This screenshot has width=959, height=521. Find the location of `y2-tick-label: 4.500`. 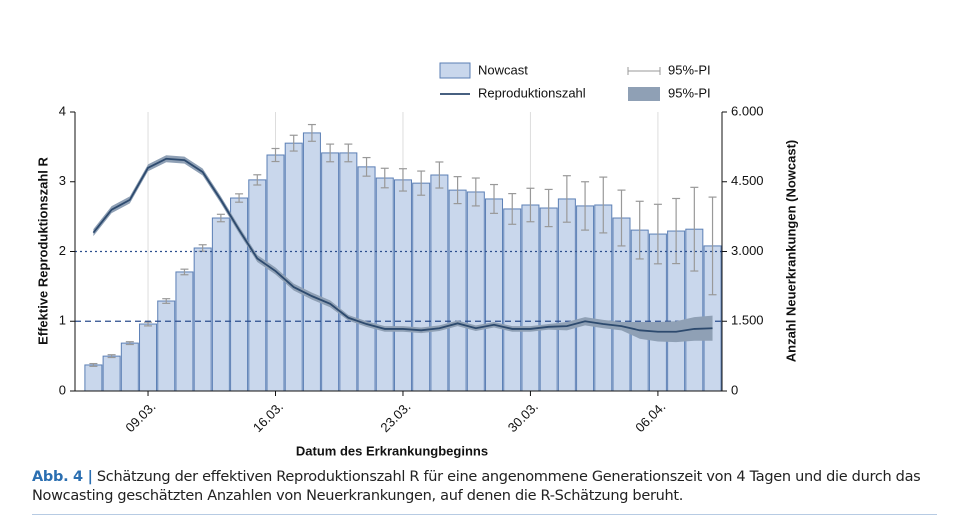

y2-tick-label: 4.500 is located at coordinates (747, 180).